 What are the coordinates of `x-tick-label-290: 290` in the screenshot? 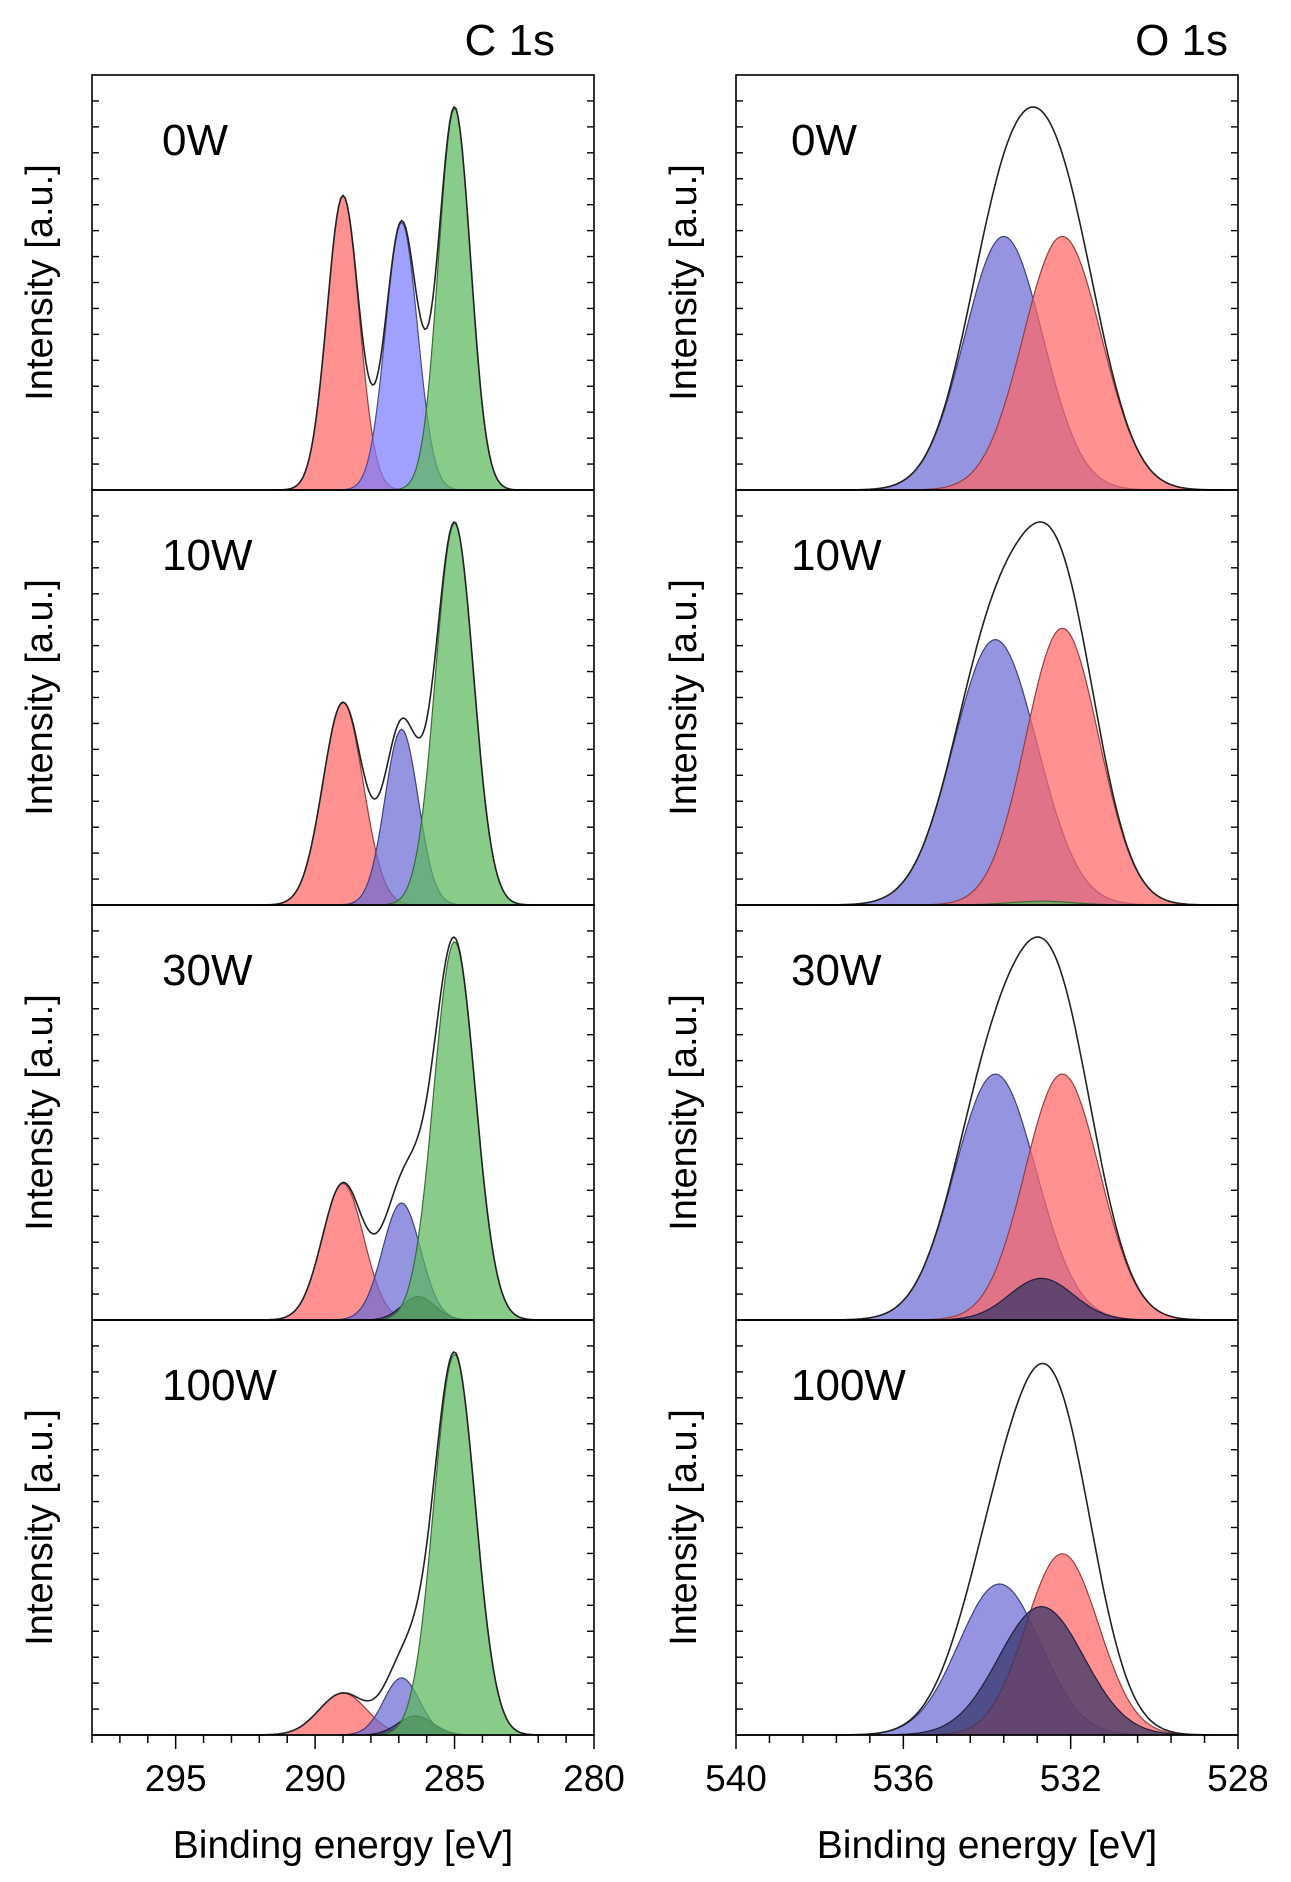 It's located at (315, 1778).